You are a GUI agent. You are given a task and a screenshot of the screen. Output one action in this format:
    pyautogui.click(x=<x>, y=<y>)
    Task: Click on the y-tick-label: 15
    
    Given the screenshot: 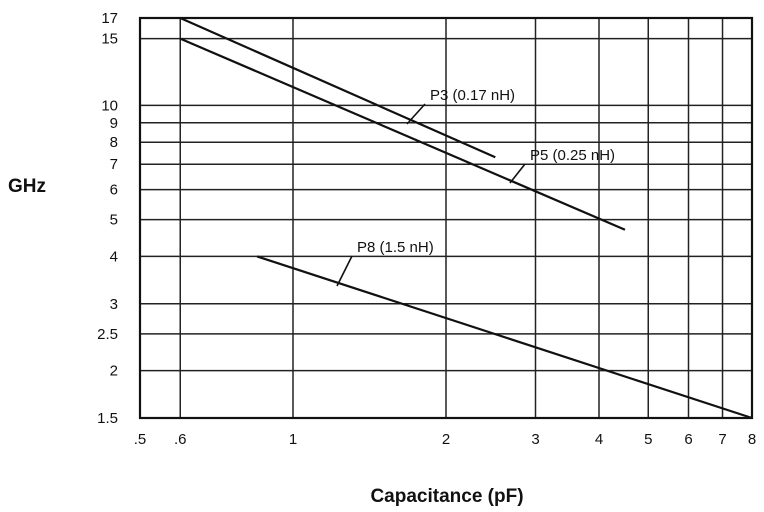 What is the action you would take?
    pyautogui.click(x=109, y=39)
    